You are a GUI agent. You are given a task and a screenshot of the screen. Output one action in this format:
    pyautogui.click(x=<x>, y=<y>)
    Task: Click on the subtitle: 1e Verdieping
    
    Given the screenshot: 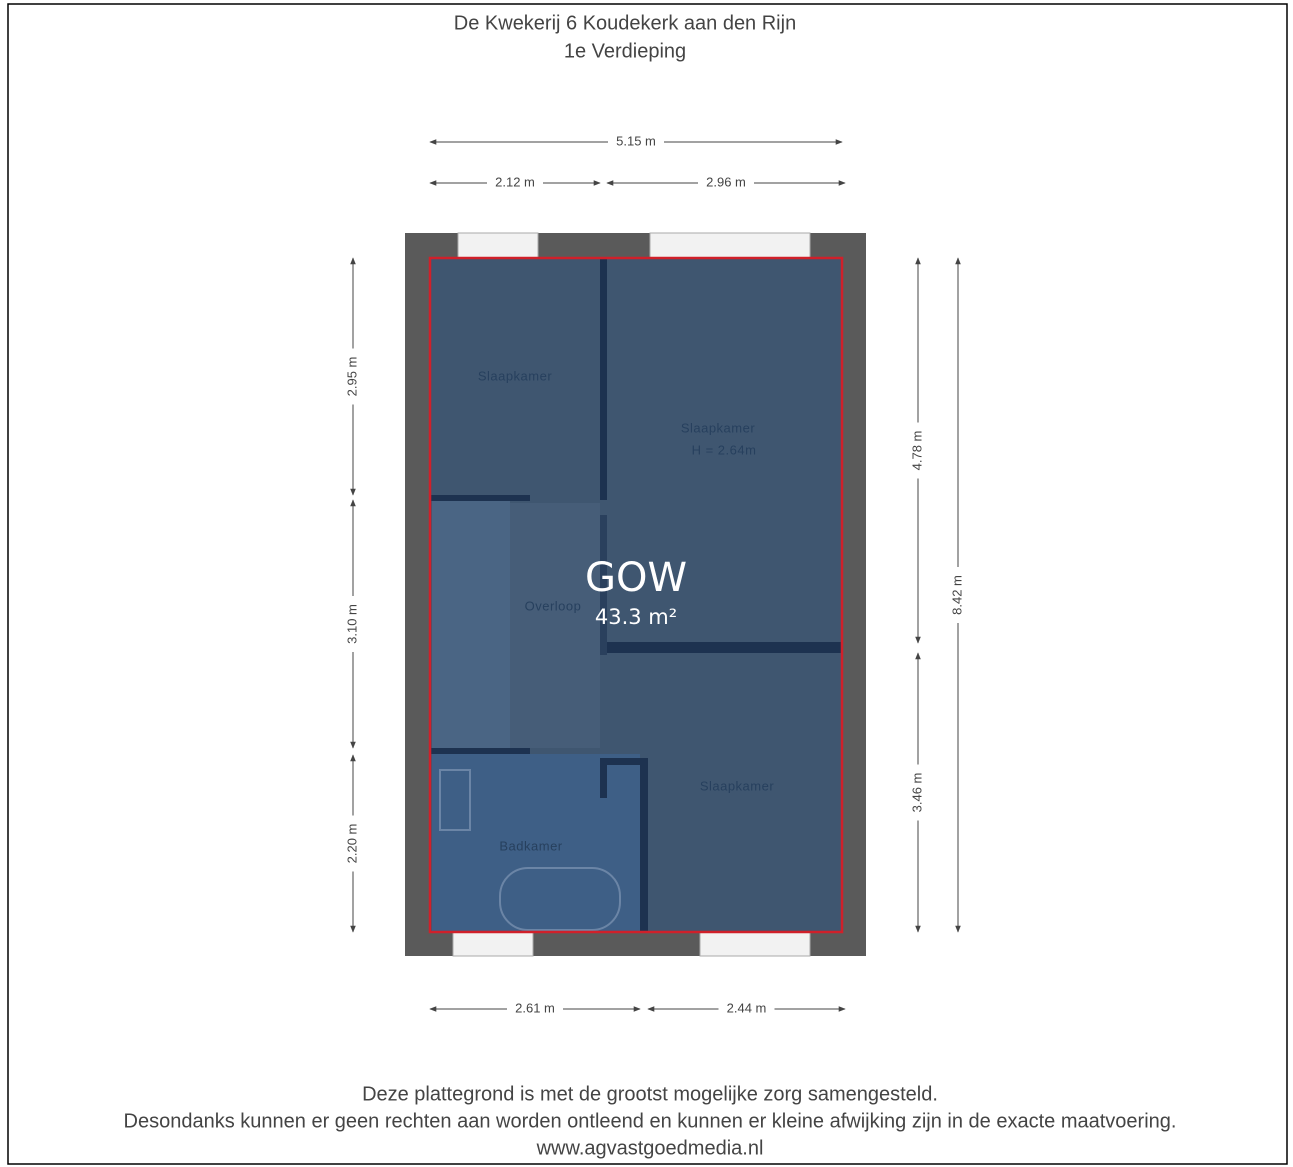 What is the action you would take?
    pyautogui.click(x=625, y=51)
    